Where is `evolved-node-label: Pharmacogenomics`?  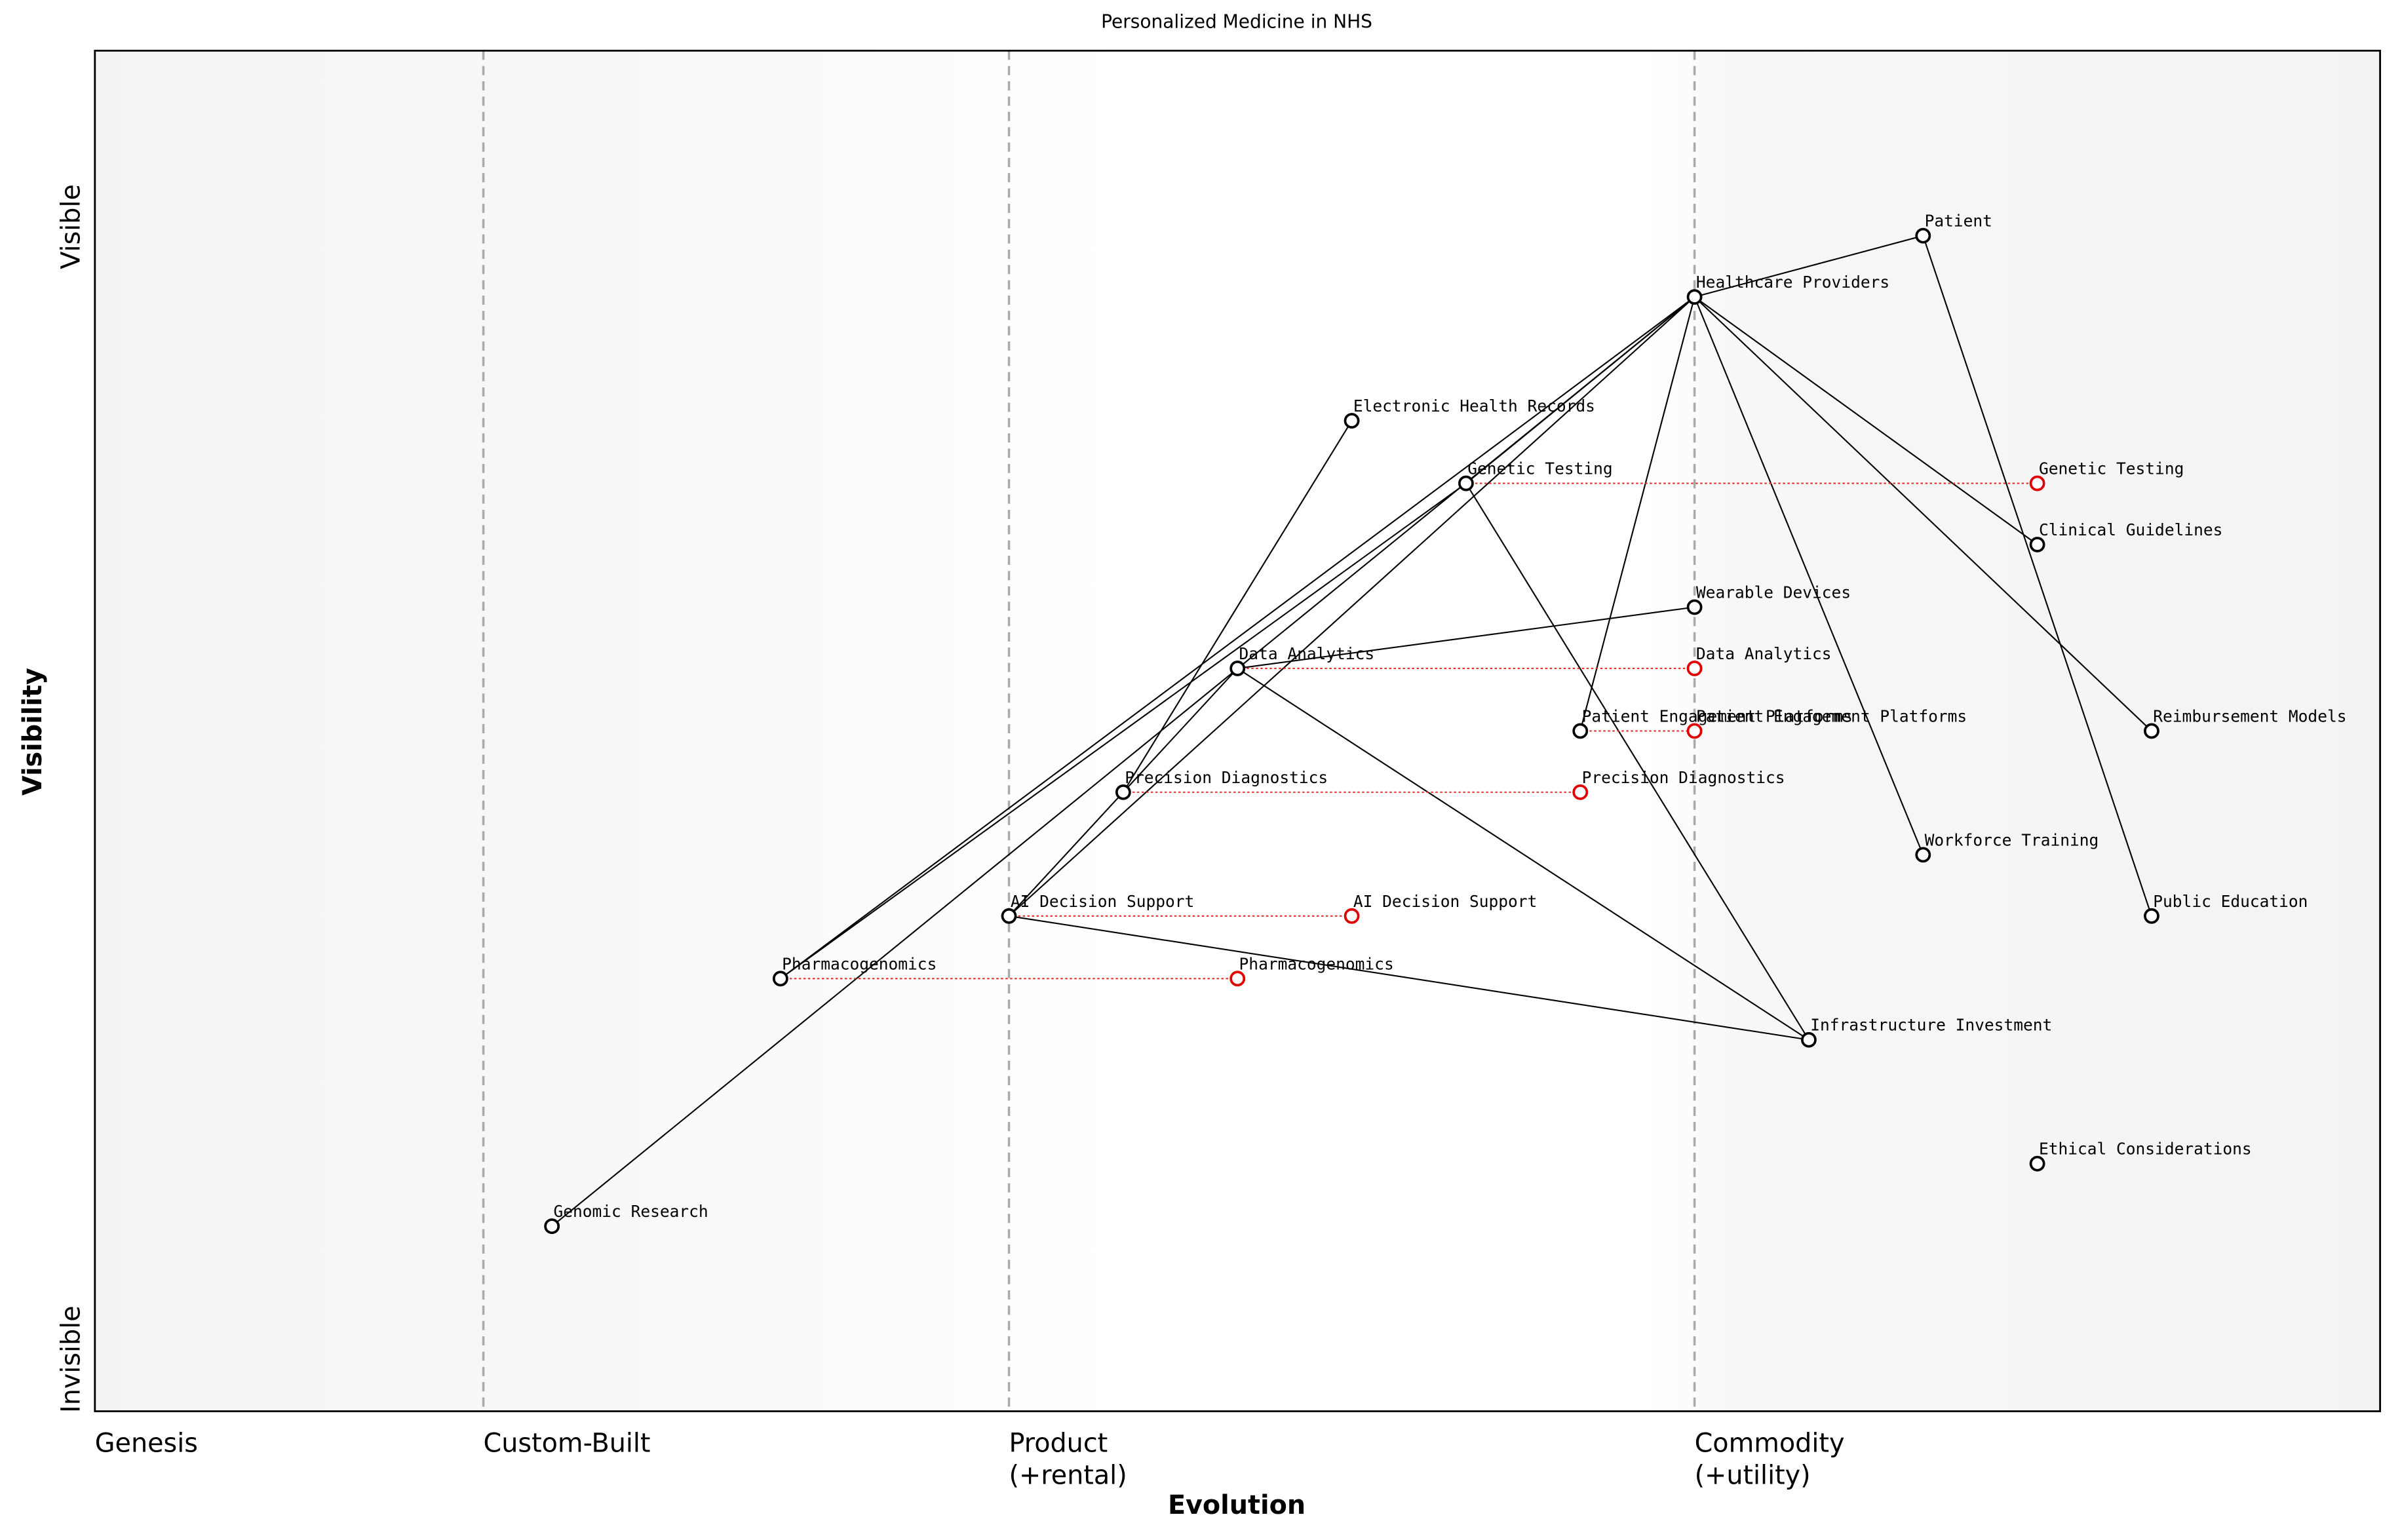
evolved-node-label: Pharmacogenomics is located at coordinates (1316, 963).